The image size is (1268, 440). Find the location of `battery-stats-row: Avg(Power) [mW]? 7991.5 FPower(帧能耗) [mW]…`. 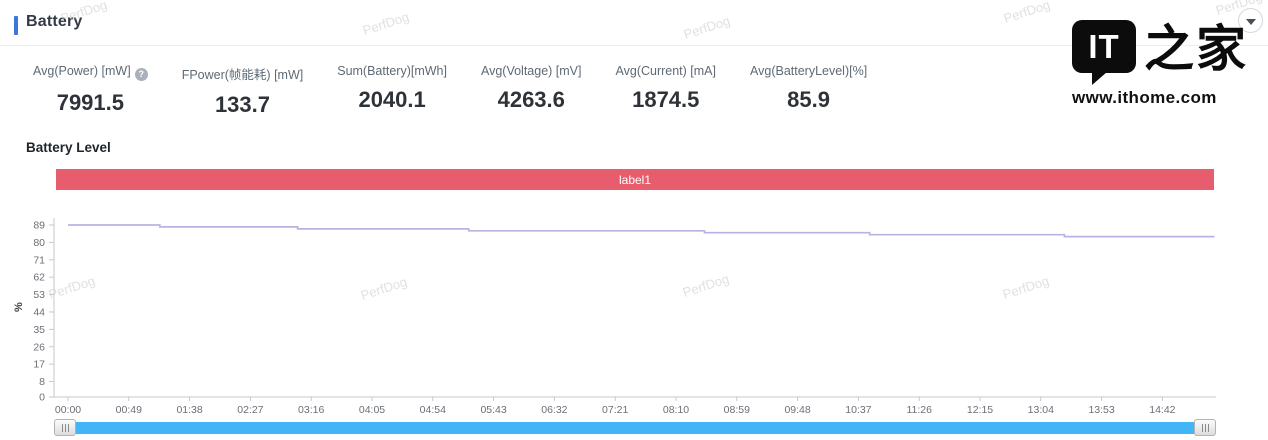

battery-stats-row: Avg(Power) [mW]? 7991.5 FPower(帧能耗) [mW]… is located at coordinates (450, 91).